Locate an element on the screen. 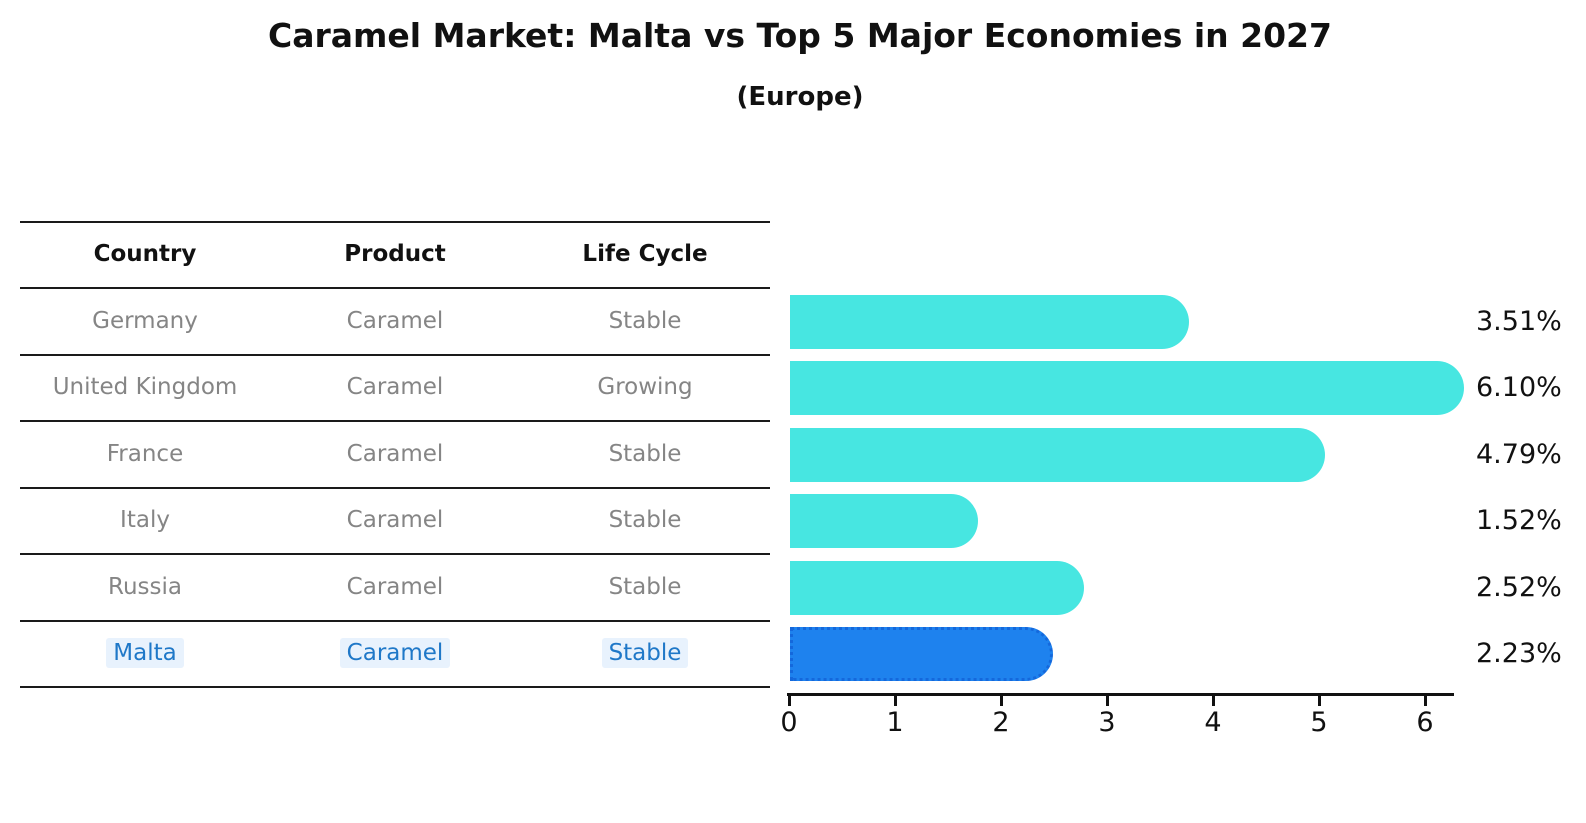 The image size is (1586, 823). cell-life-cycle: Growing is located at coordinates (645, 387).